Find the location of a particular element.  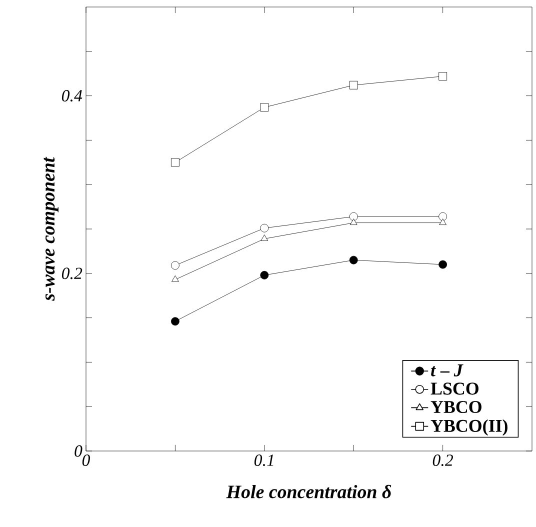

x-tick-label: 0.2 is located at coordinates (443, 460).